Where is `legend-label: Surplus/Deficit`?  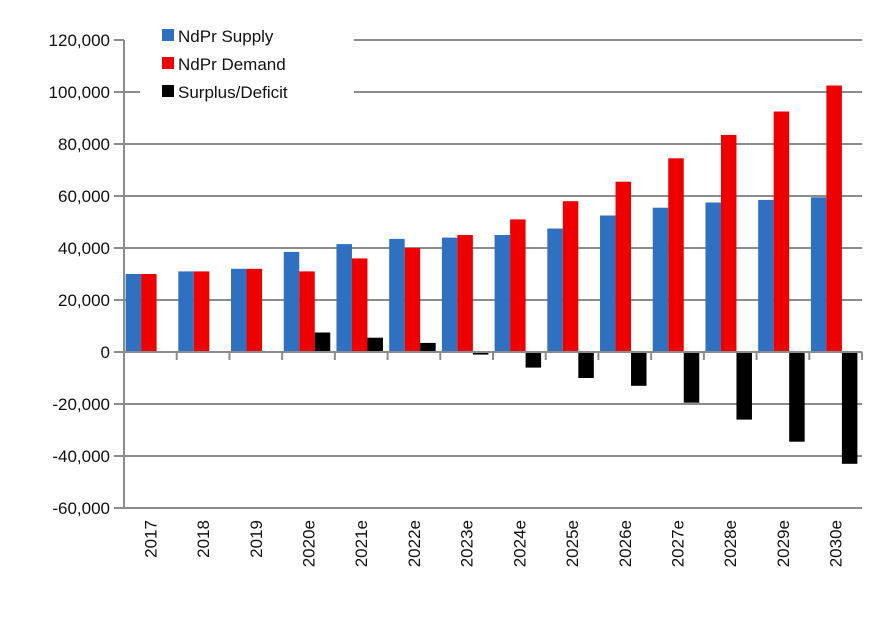
legend-label: Surplus/Deficit is located at coordinates (233, 92).